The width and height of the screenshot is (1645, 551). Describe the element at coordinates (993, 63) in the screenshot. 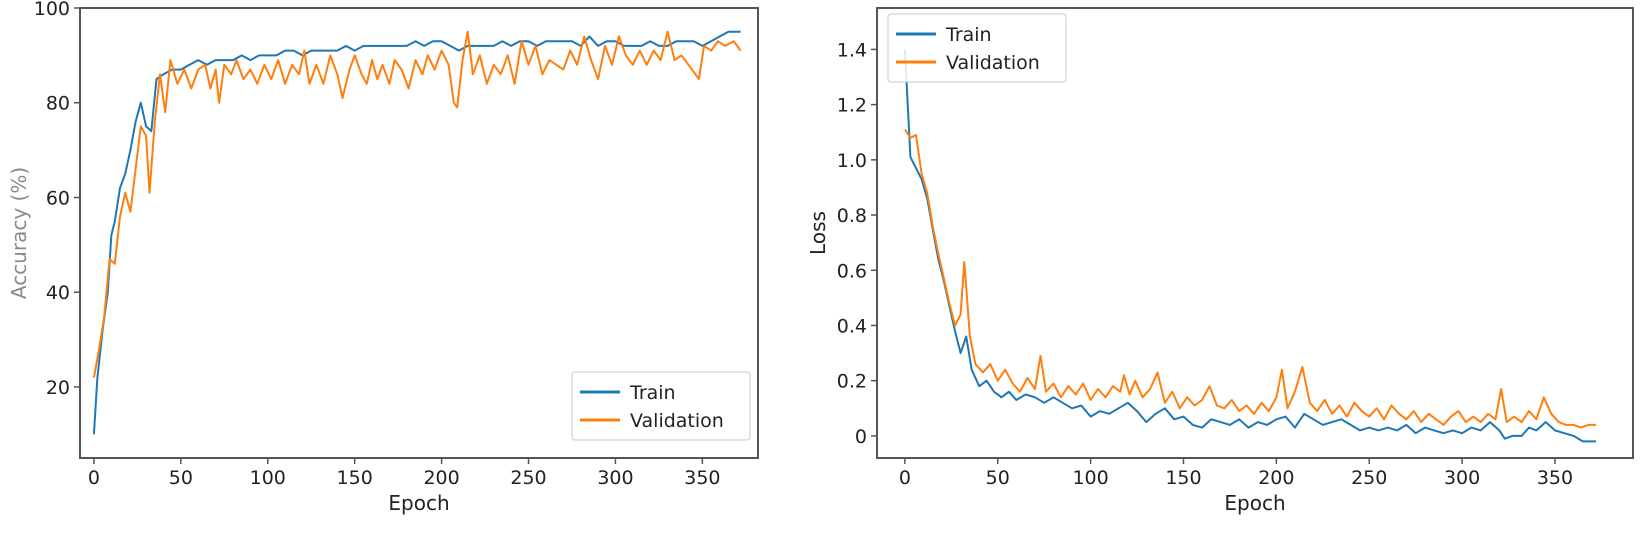

I see `loss-legend-label-validation: Validation` at that location.